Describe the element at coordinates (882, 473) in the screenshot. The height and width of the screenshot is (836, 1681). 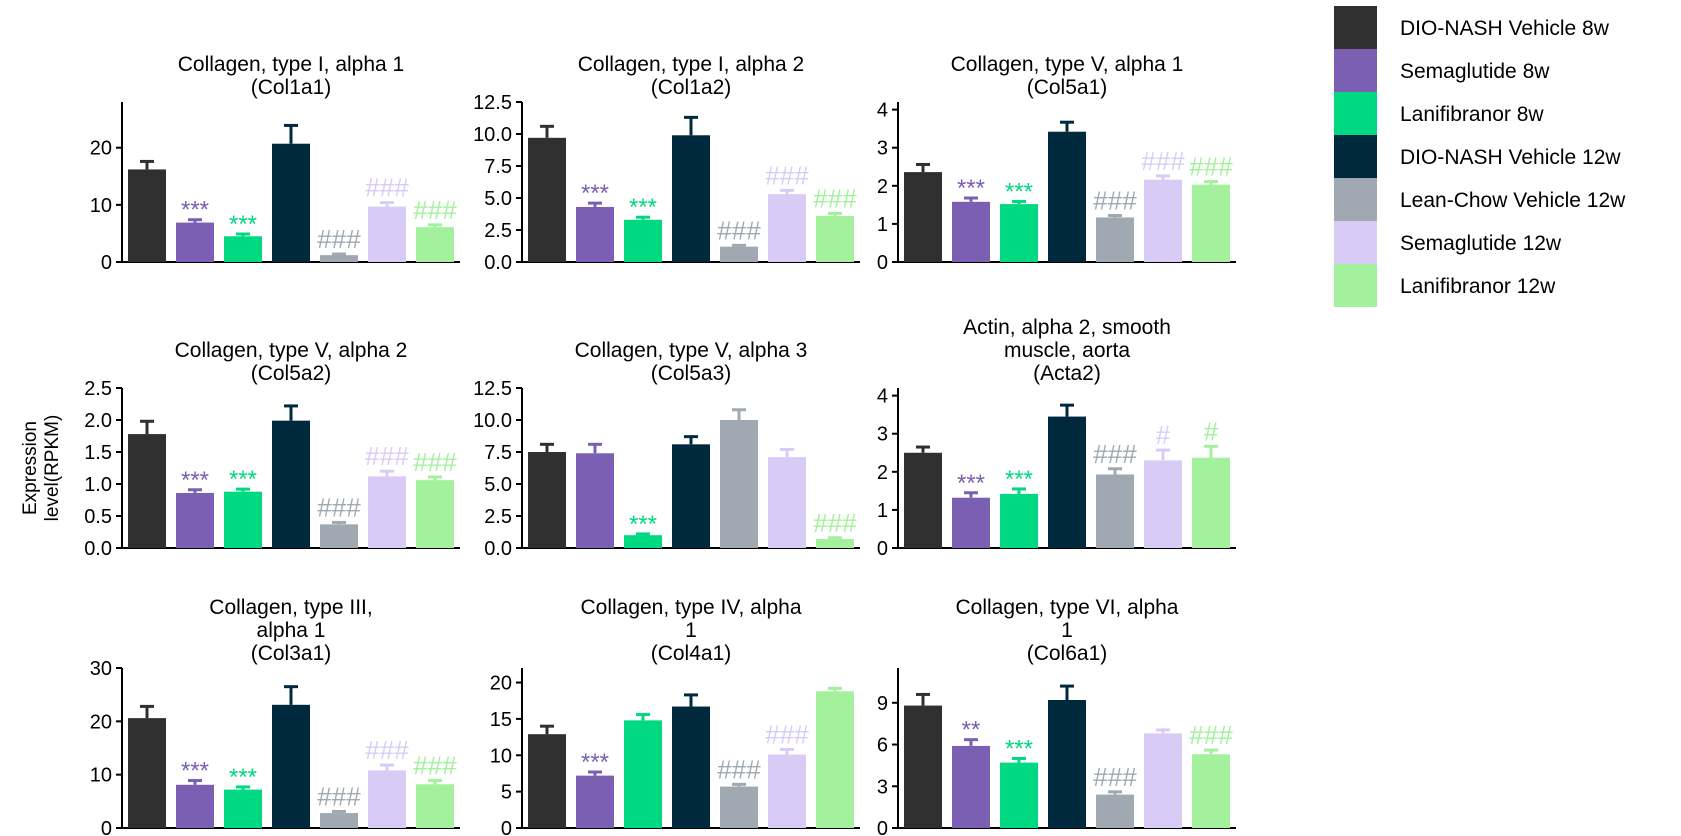
I see `y-tick-label: 2` at that location.